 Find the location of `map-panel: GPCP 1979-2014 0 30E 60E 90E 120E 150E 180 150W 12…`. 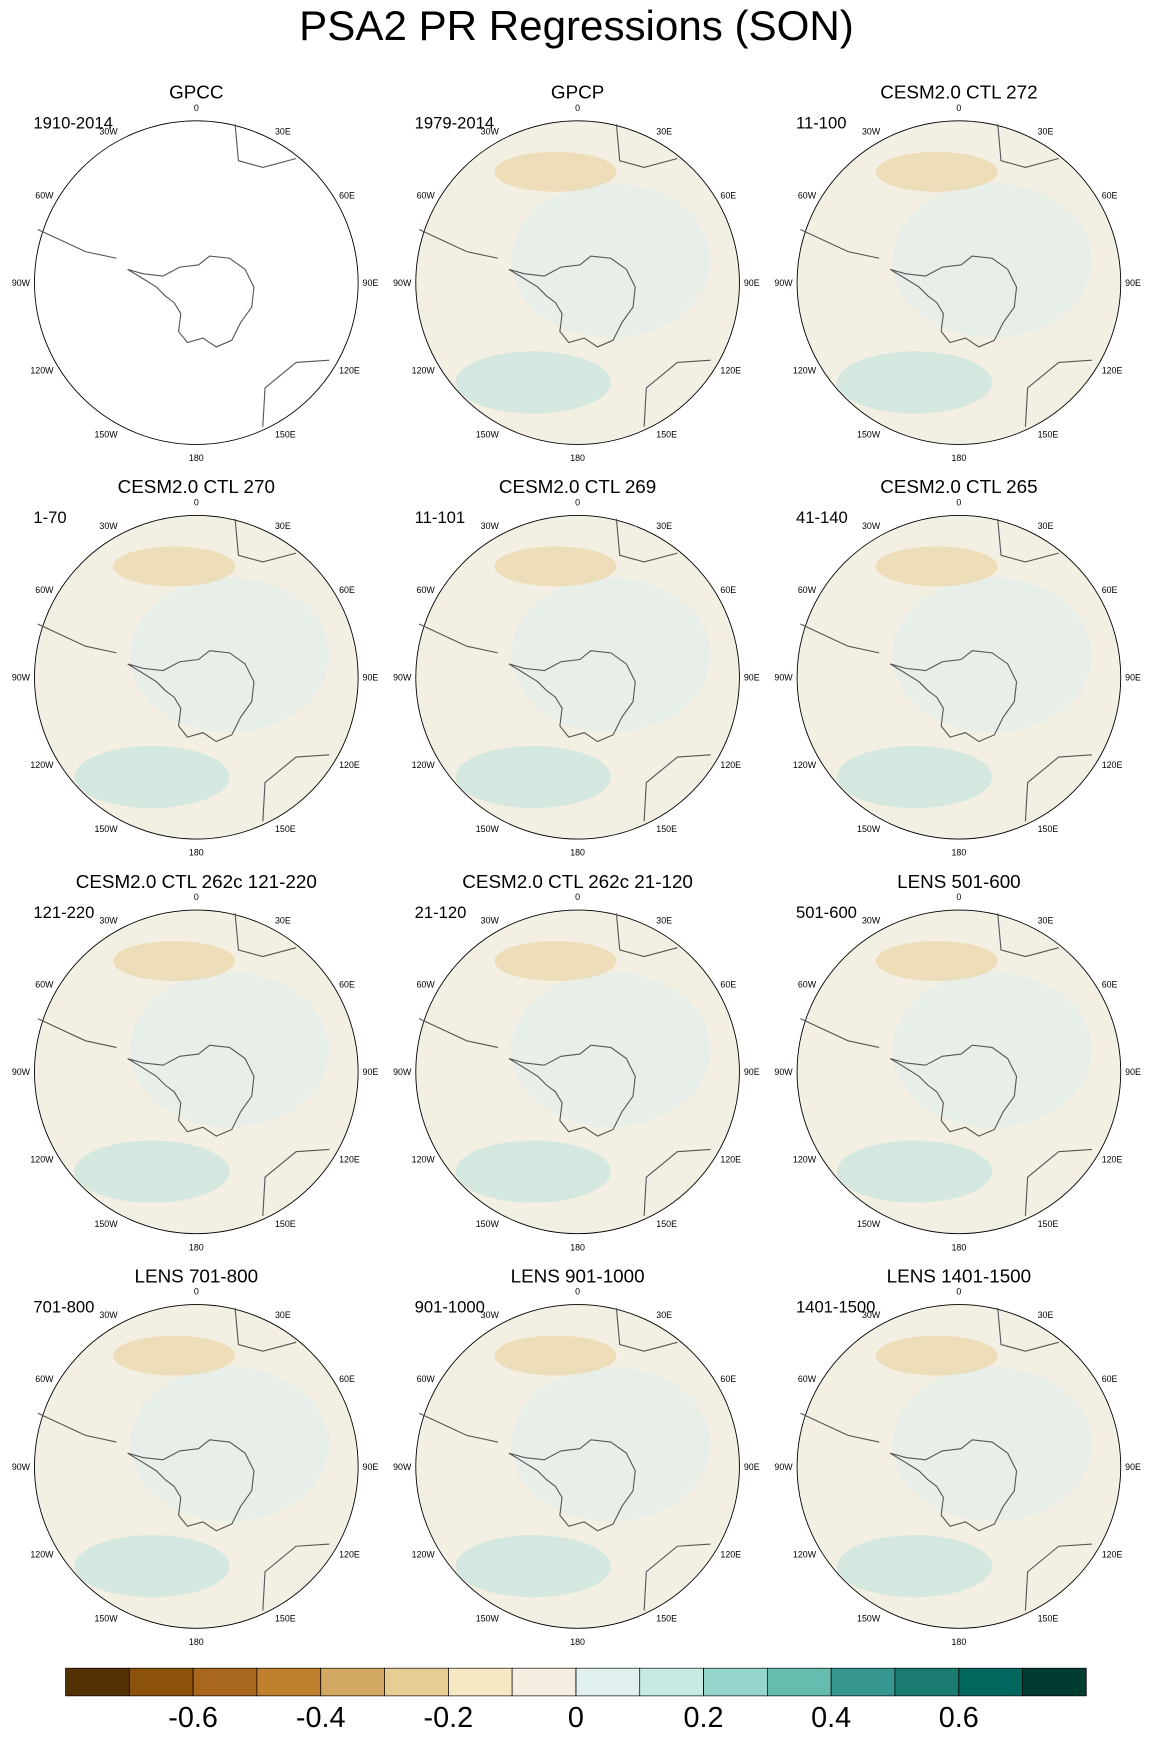

map-panel: GPCP 1979-2014 0 30E 60E 90E 120E 150E 180 150W 12… is located at coordinates (576, 272).